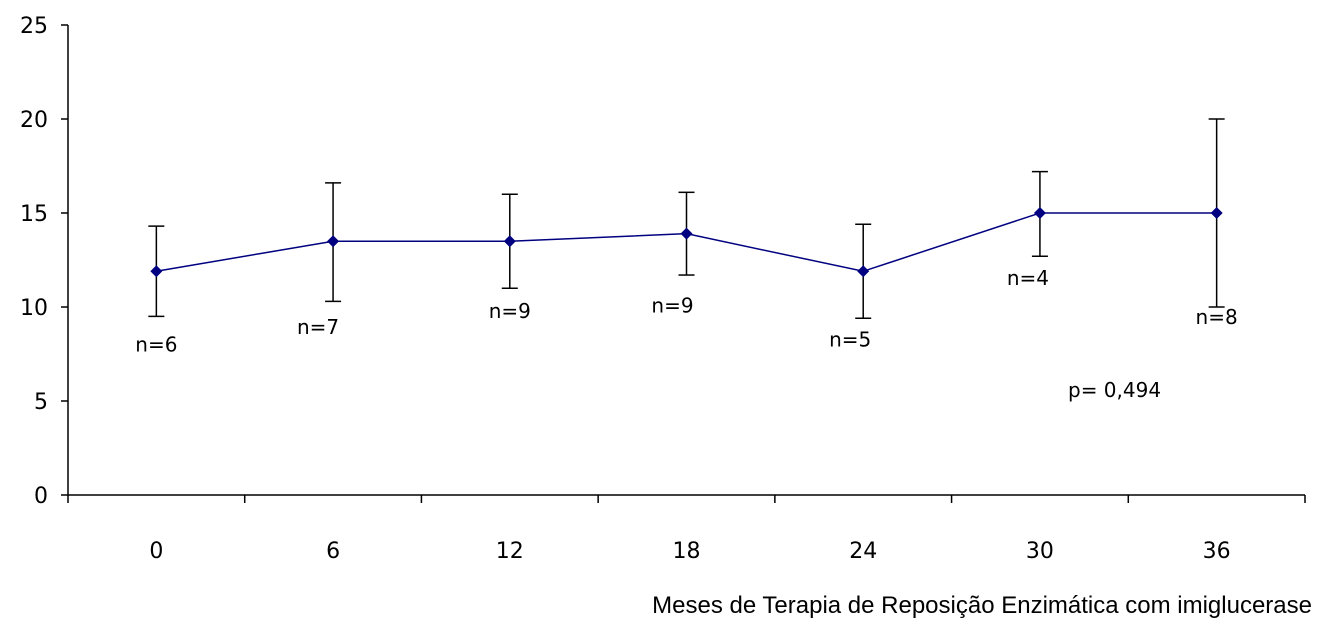 The height and width of the screenshot is (637, 1326). I want to click on x-tick-label: 24, so click(863, 551).